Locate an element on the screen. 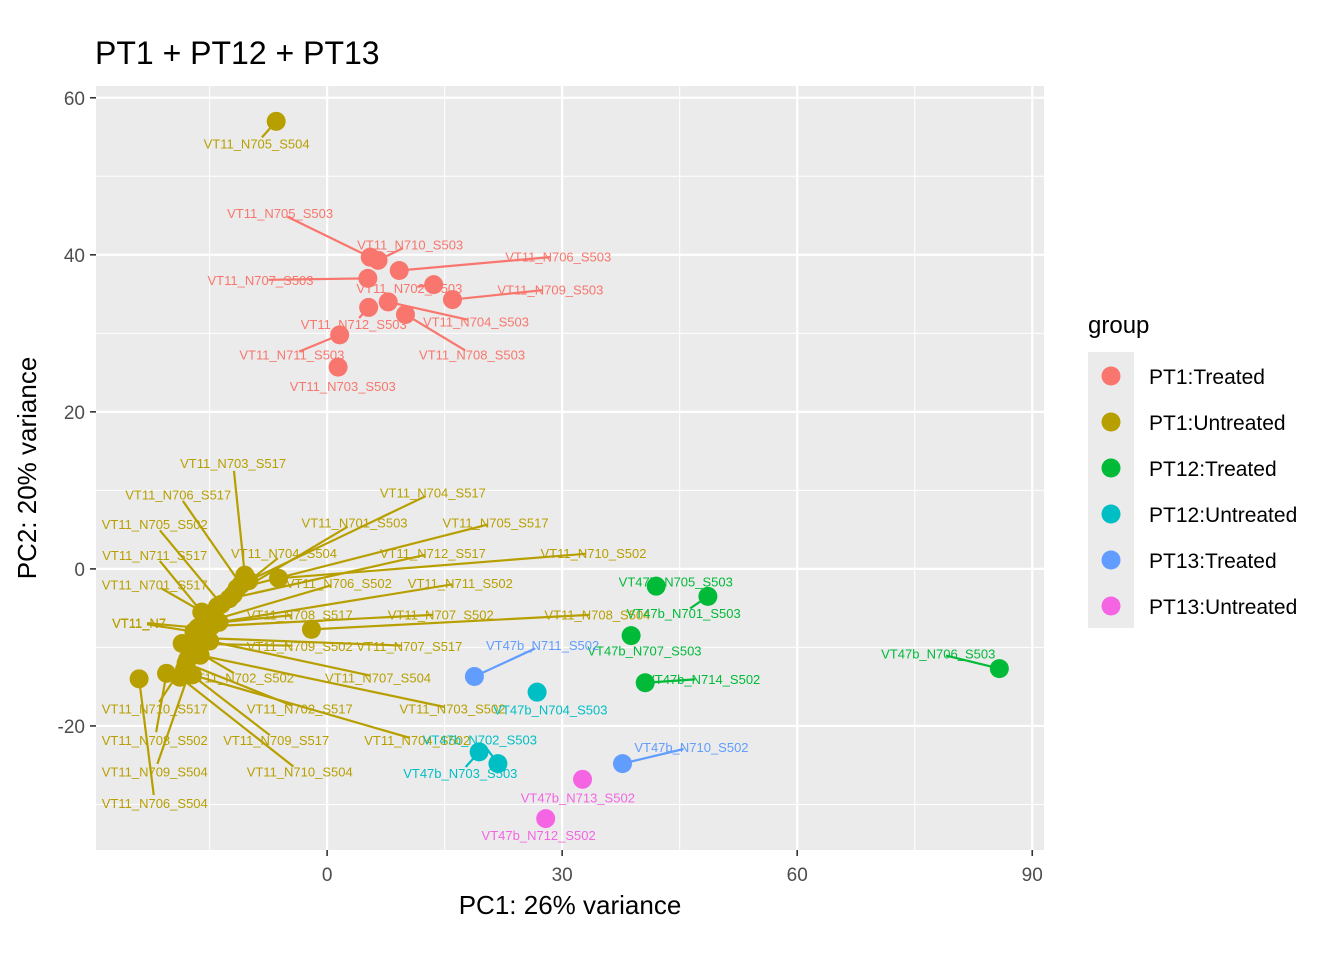 The image size is (1344, 960). legend-entry: PT13:Treated is located at coordinates (1213, 561).